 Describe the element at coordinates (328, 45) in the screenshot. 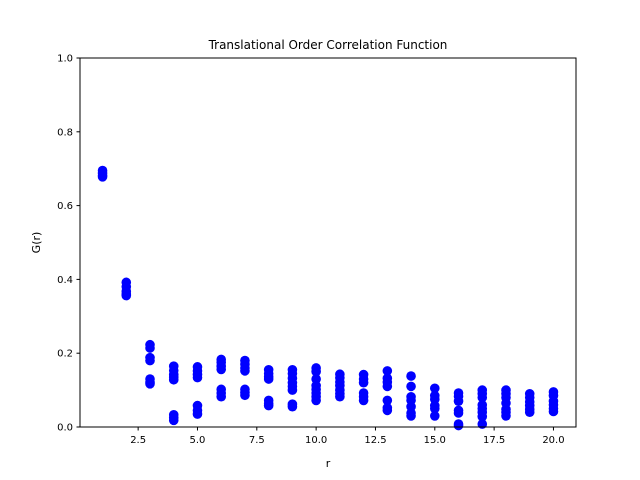

I see `chart-title: Translational Order Correlation Function` at that location.